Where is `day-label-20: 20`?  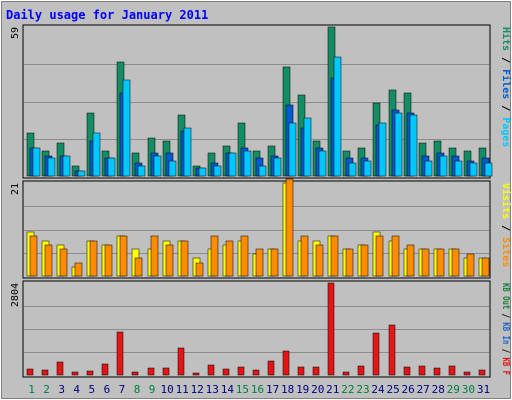 day-label-20: 20 is located at coordinates (317, 389).